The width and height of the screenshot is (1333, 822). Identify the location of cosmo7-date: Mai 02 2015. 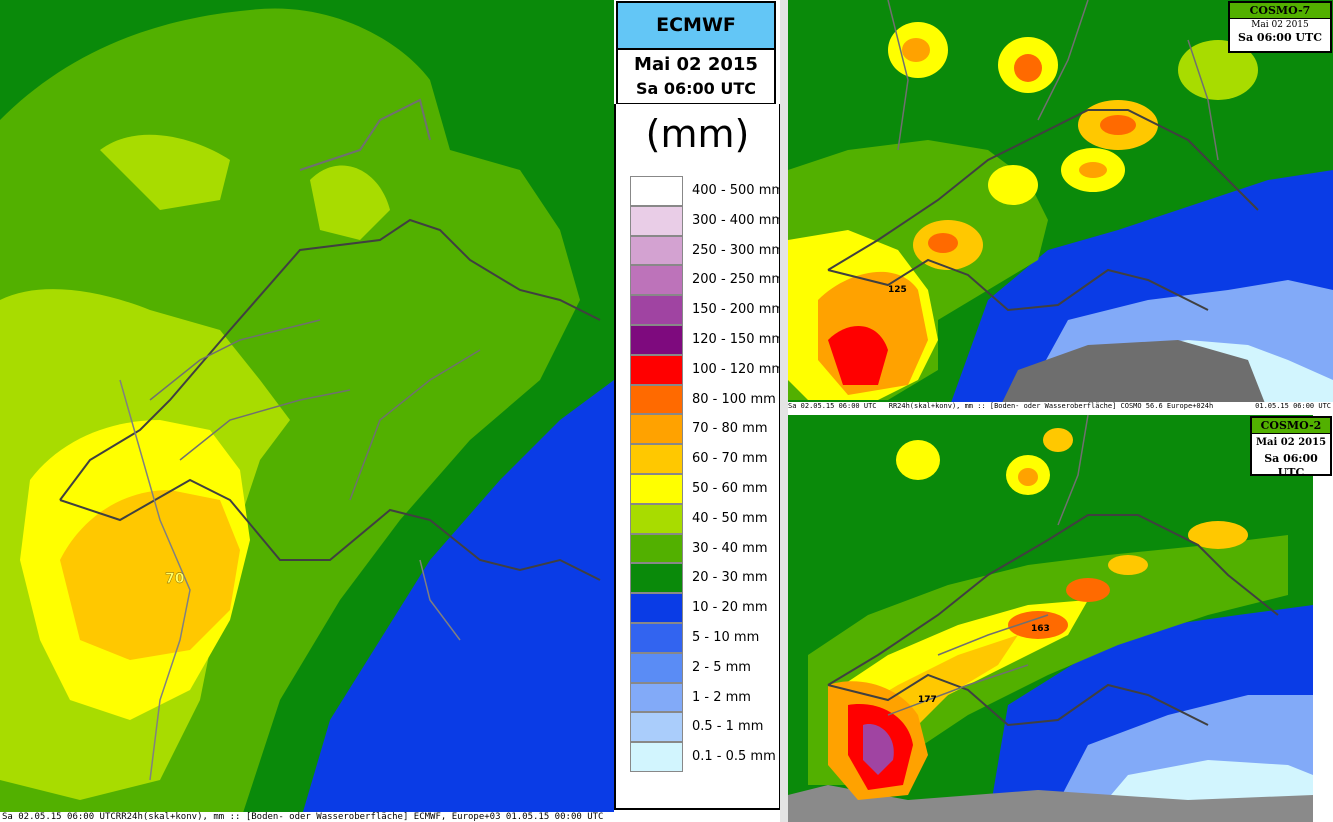
(1280, 25).